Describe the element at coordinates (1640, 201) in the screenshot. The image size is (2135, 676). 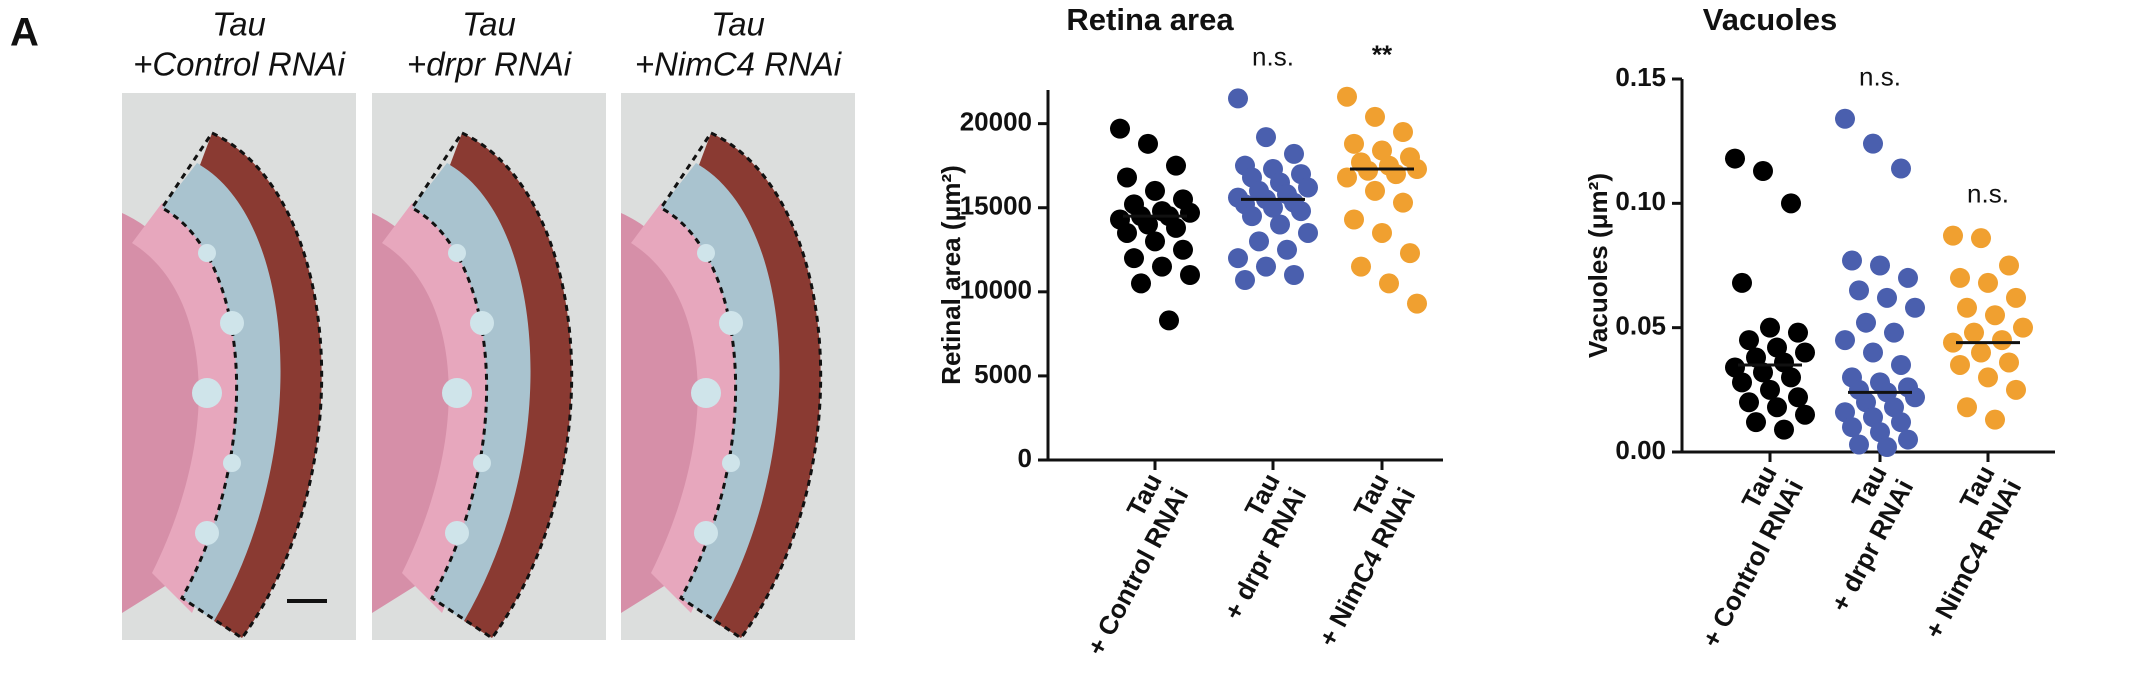
I see `y-tick-label: 0.10` at that location.